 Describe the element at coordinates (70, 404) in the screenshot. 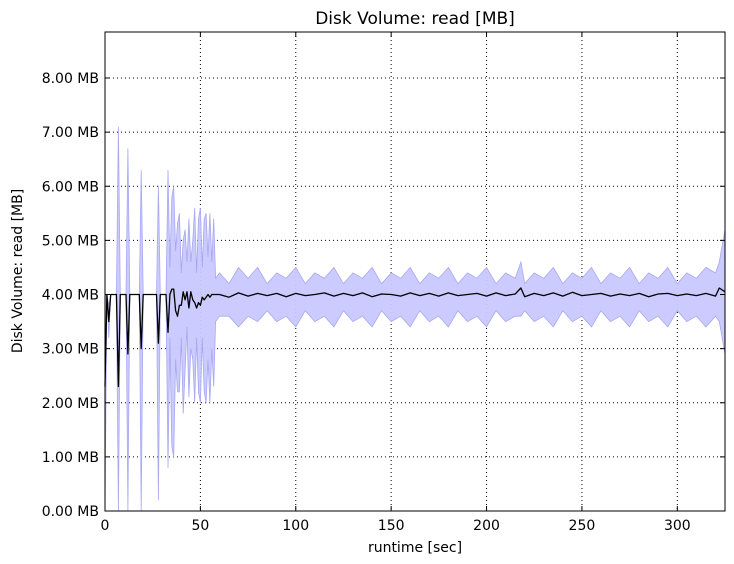

I see `y-tick-label: 2.00 MB` at that location.